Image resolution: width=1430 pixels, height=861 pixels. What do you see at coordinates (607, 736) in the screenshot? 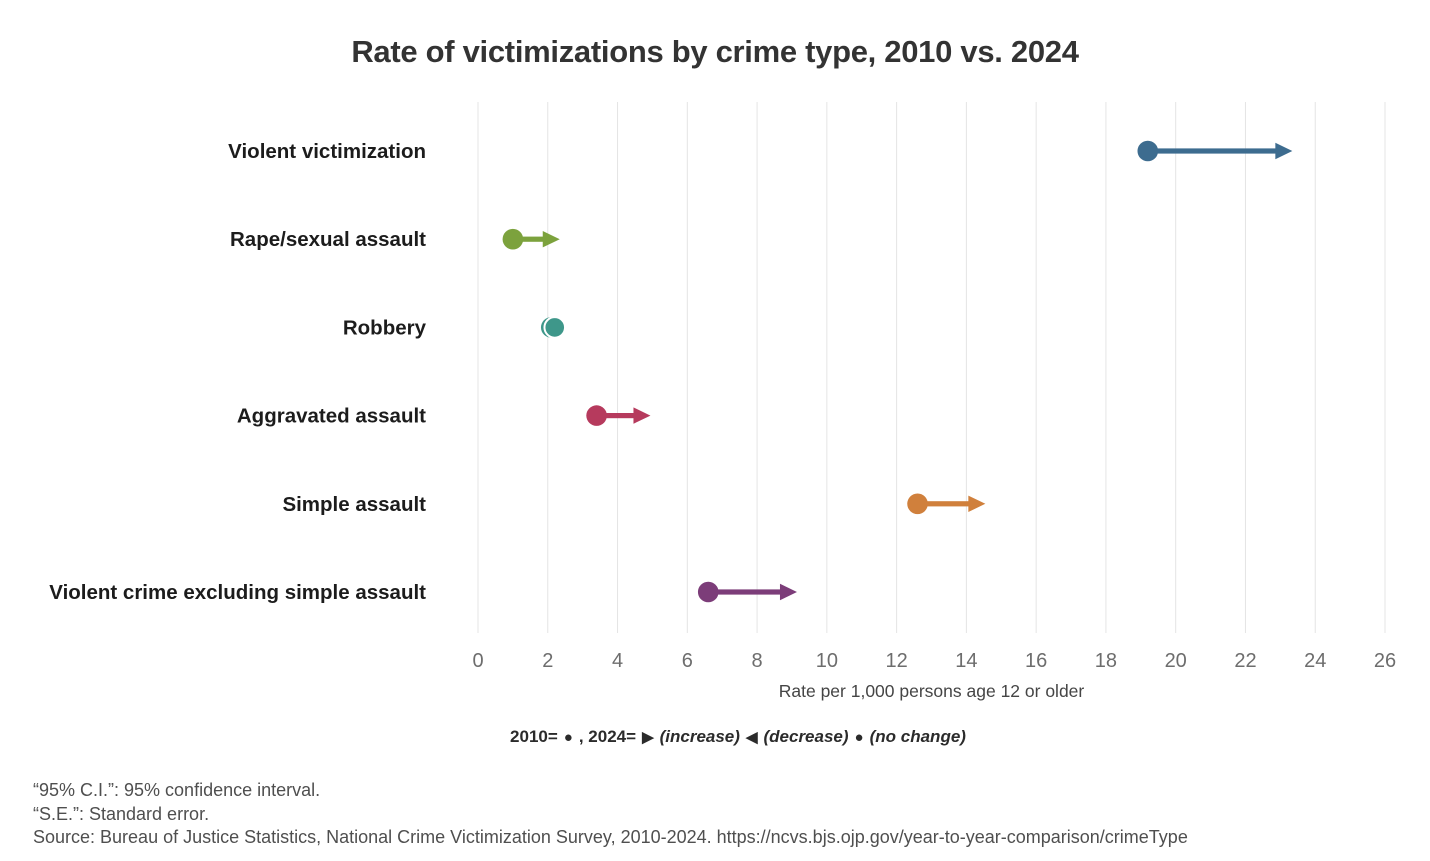
I see `legend-text: , 2024=` at bounding box center [607, 736].